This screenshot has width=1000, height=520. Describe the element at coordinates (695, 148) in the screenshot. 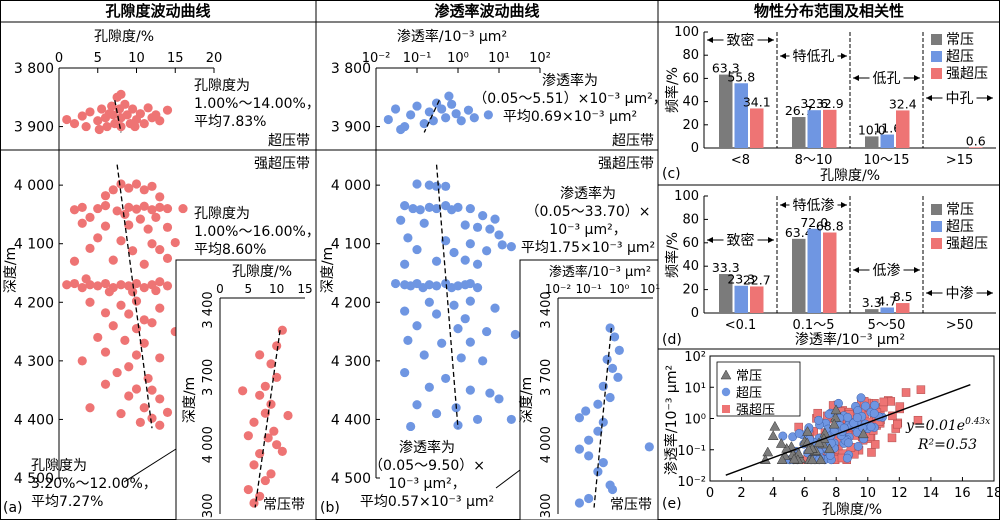

I see `tick-label: 0` at that location.